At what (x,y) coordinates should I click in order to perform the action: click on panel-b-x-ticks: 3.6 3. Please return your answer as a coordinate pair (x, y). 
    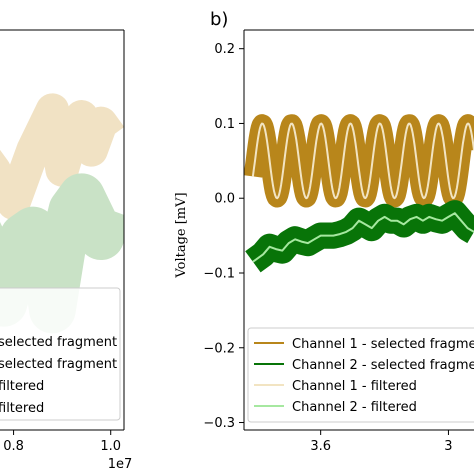
    Looking at the image, I should click on (381, 442).